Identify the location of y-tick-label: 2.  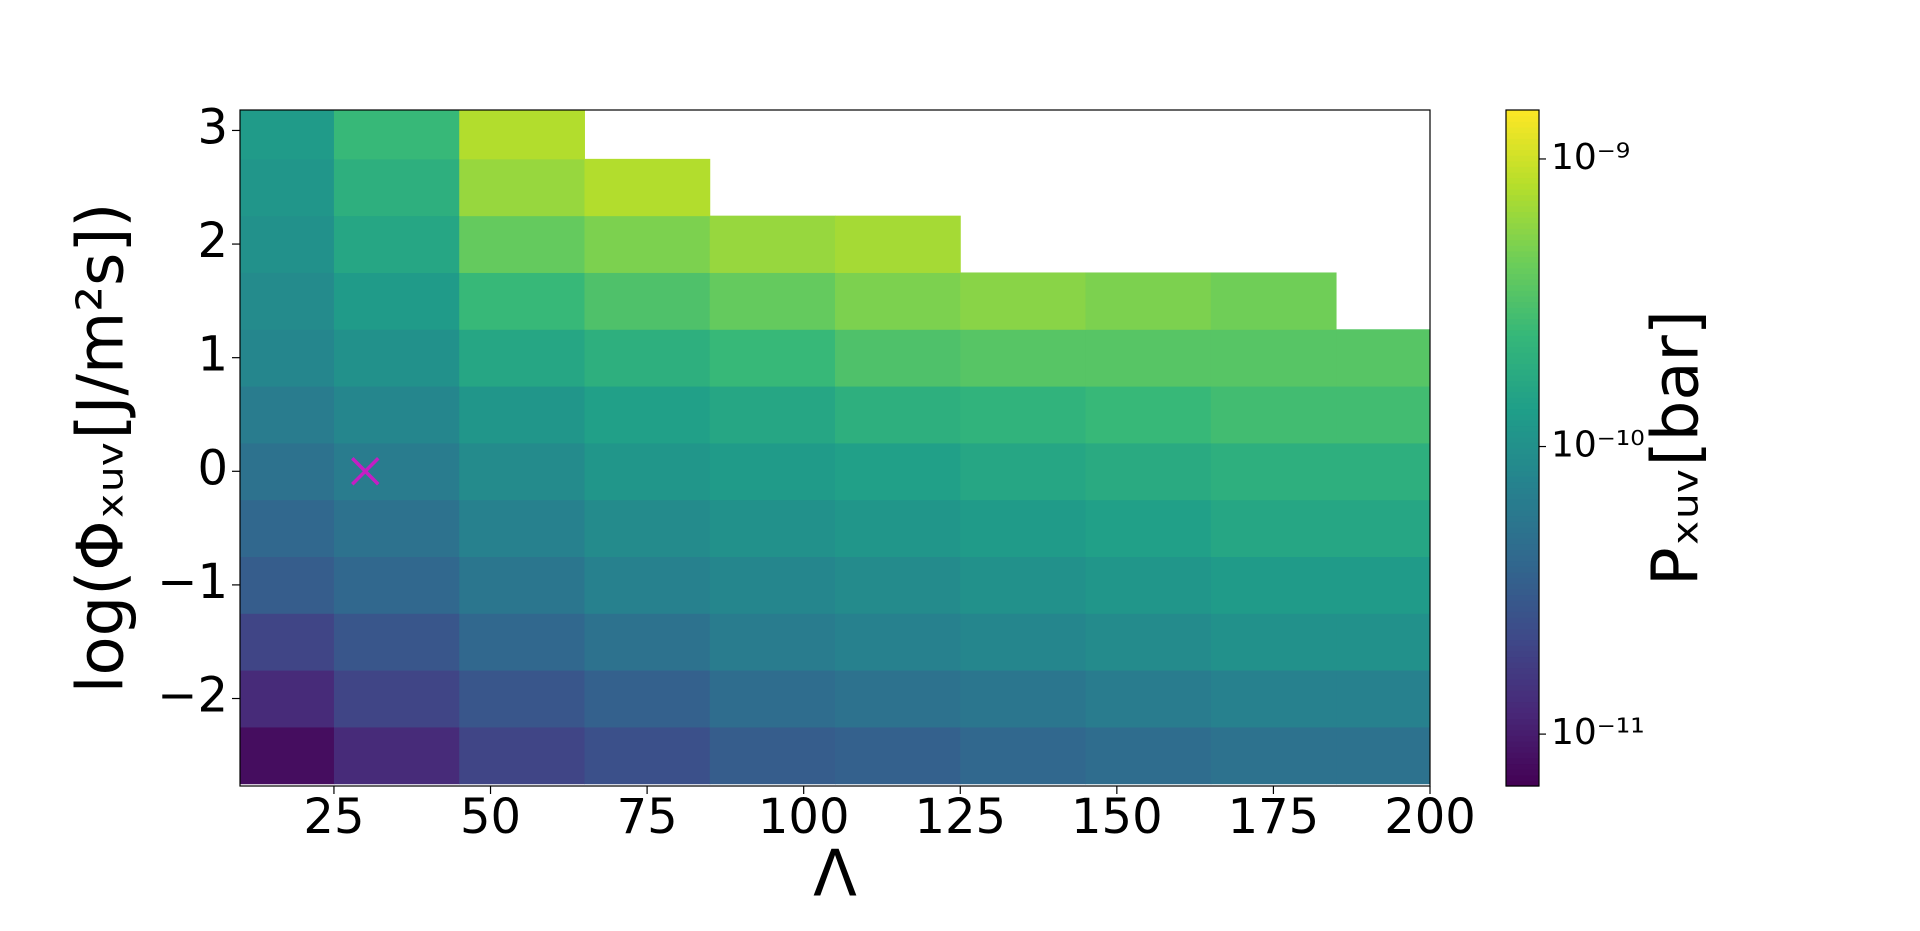
(212, 241).